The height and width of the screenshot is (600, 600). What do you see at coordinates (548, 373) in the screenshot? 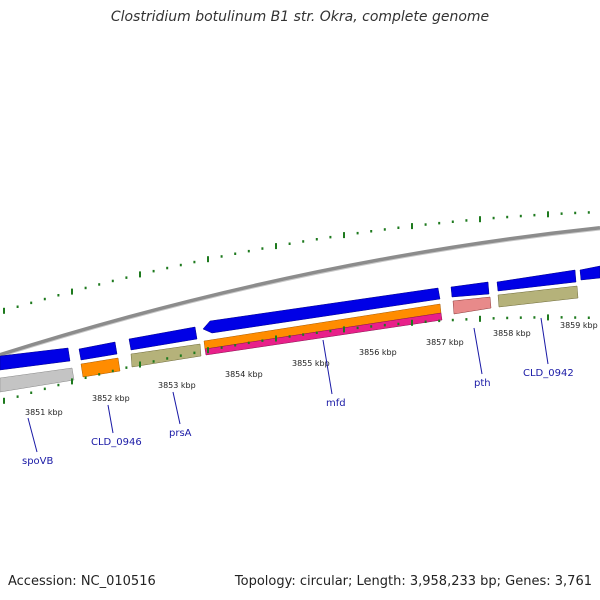
I see `gene-label-cld-0942: CLD_0942` at bounding box center [548, 373].